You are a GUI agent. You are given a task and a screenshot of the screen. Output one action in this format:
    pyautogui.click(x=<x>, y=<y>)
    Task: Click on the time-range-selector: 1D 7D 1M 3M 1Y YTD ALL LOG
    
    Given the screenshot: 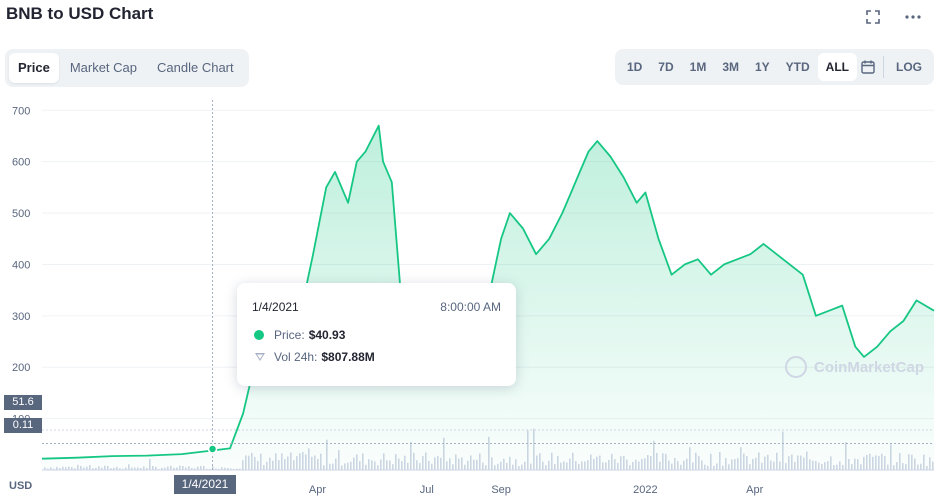 What is the action you would take?
    pyautogui.click(x=774, y=67)
    